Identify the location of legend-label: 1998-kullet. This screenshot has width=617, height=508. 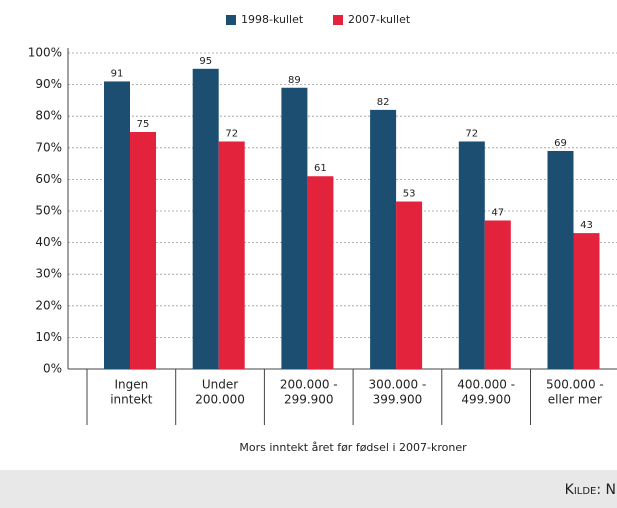
(272, 19).